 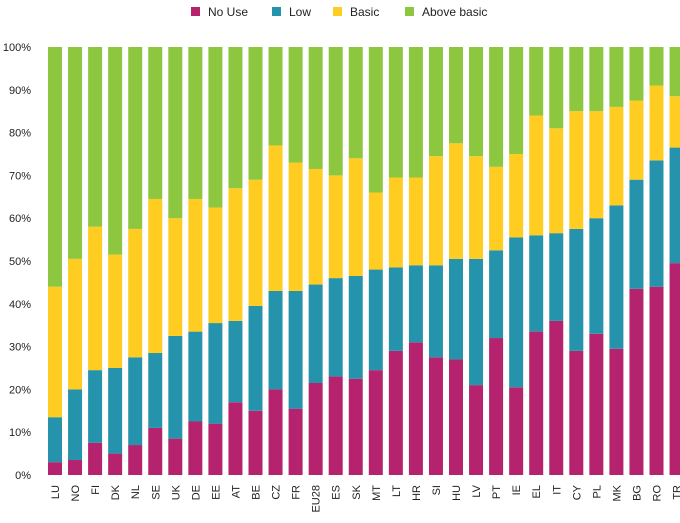 What do you see at coordinates (377, 493) in the screenshot?
I see `x-tick-label: MT` at bounding box center [377, 493].